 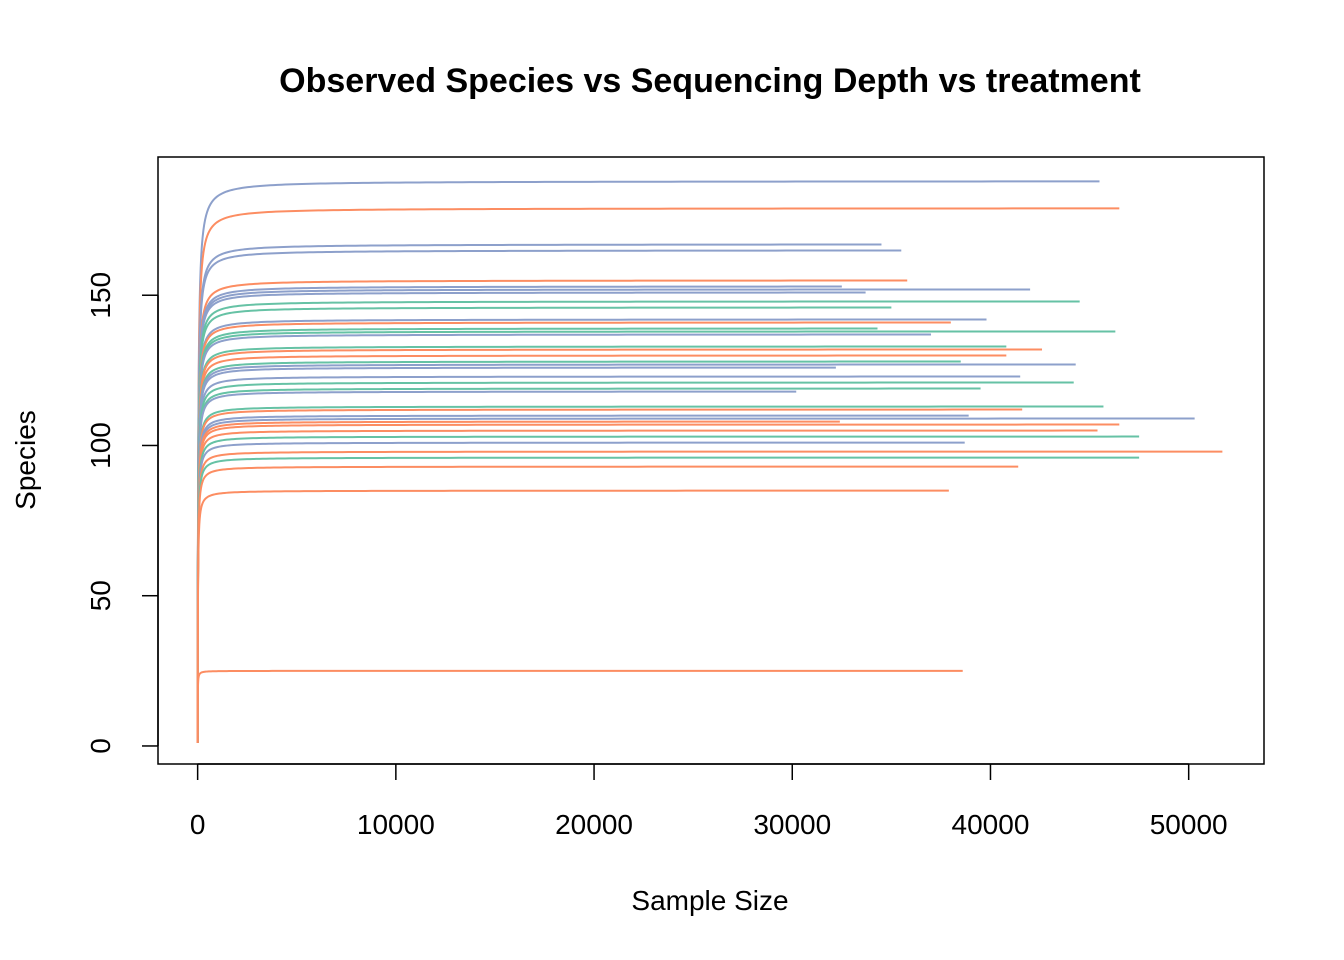 What do you see at coordinates (25, 460) in the screenshot?
I see `y-axis-label: Species` at bounding box center [25, 460].